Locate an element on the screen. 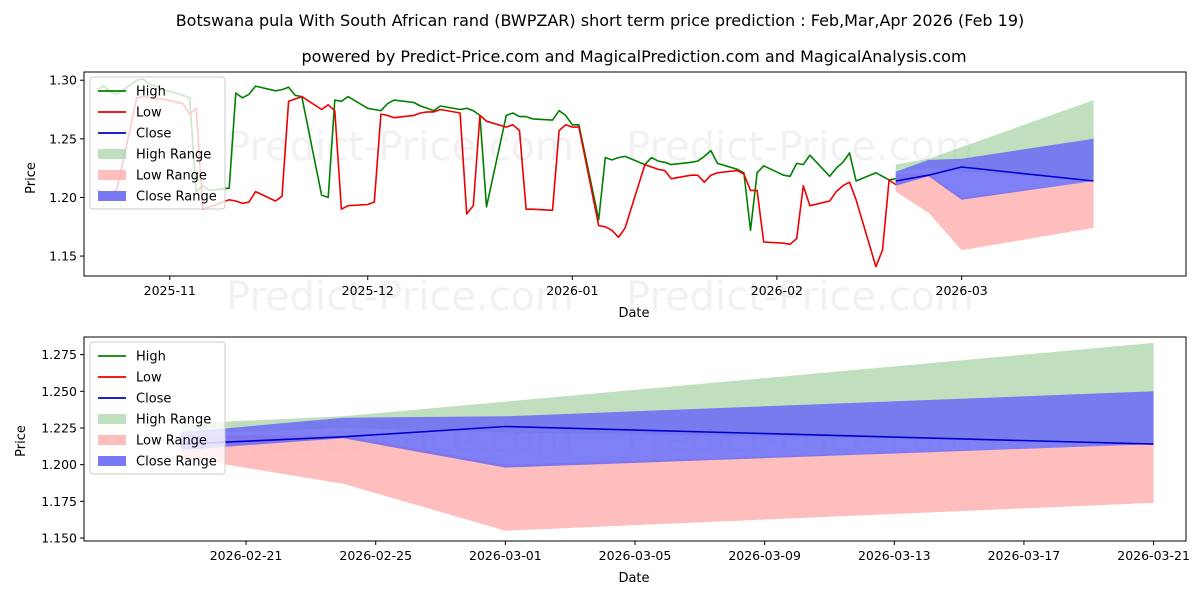 Image resolution: width=1200 pixels, height=604 pixels. top-x-tick-label: 2026-03 is located at coordinates (962, 290).